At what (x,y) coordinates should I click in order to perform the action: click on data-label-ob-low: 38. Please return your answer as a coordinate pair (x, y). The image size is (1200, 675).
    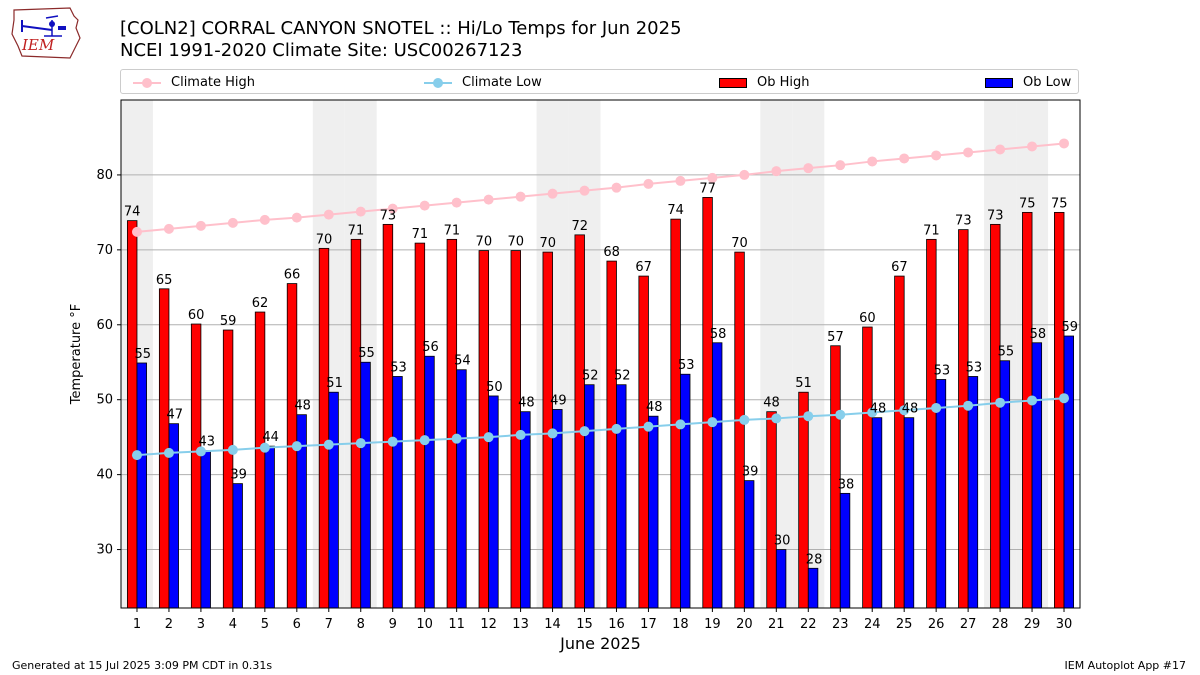
    Looking at the image, I should click on (846, 484).